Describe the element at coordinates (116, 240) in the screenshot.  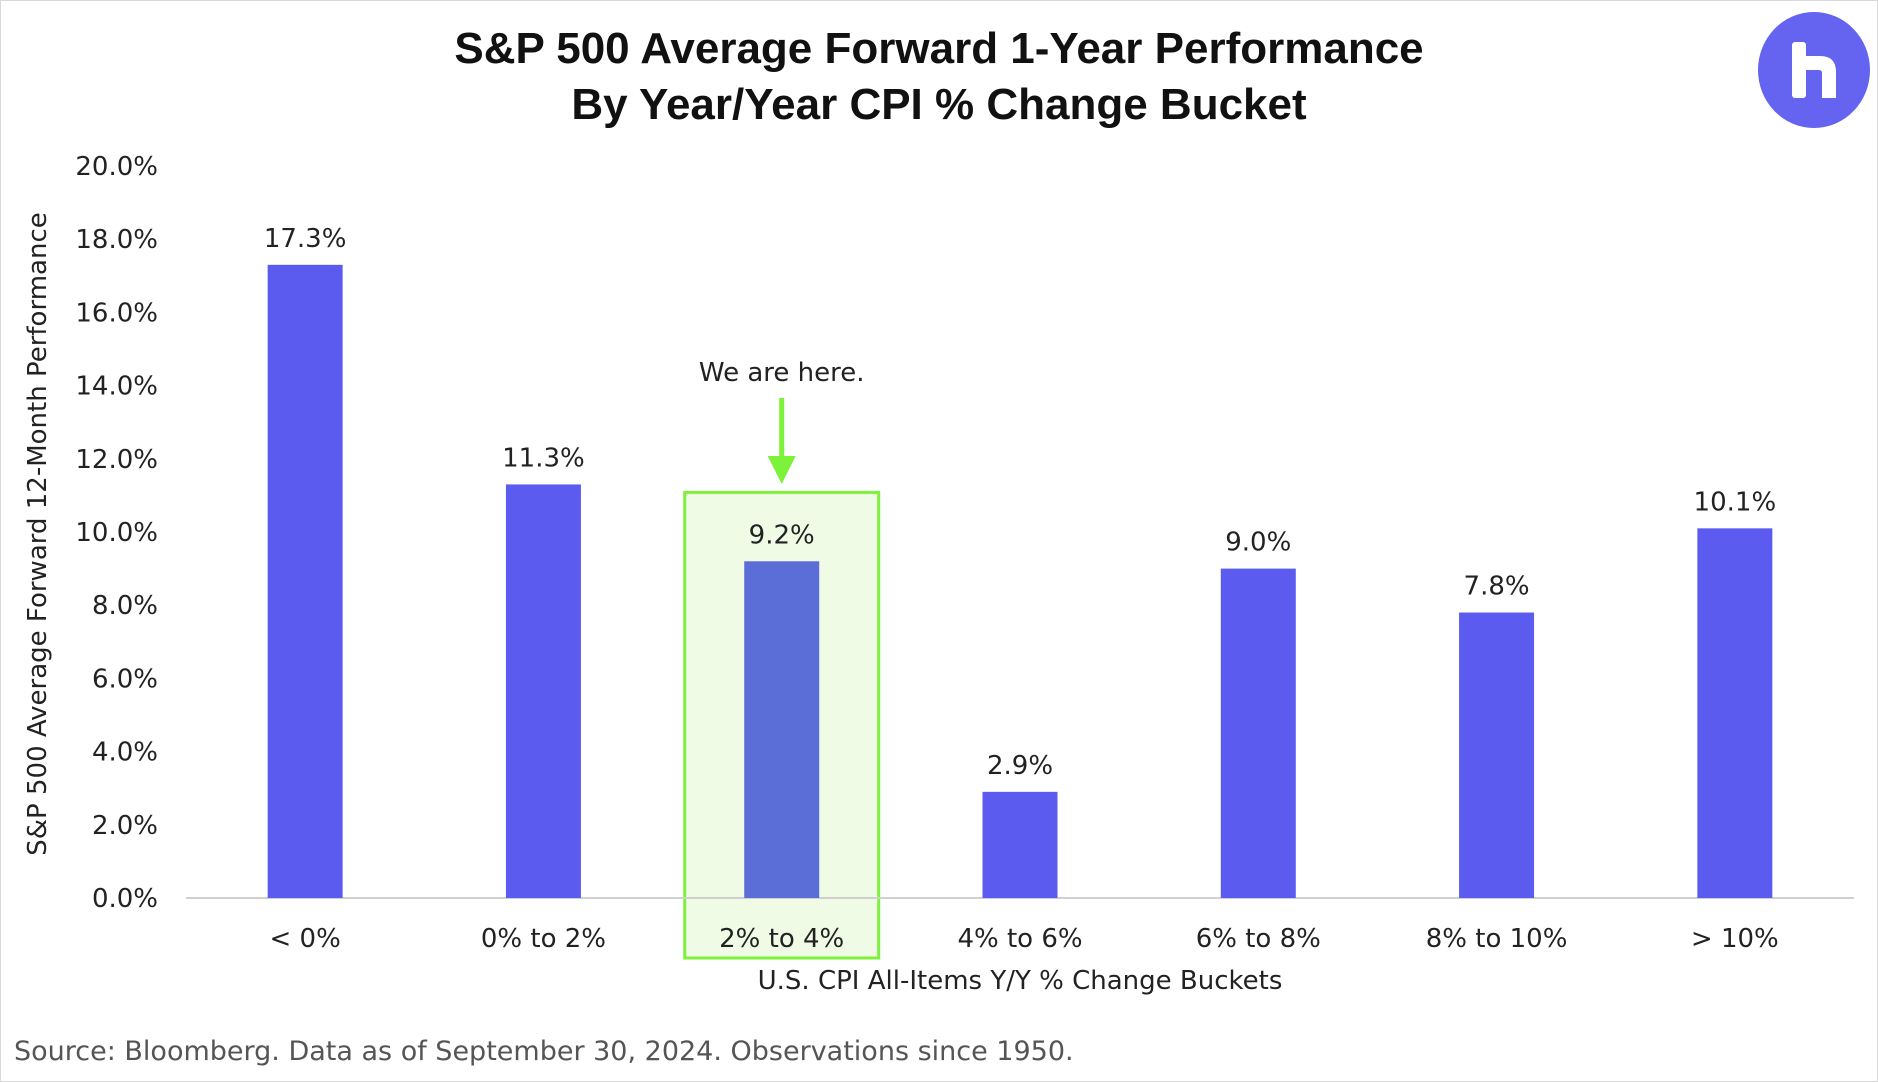
I see `y-tick-label: 18.0%` at that location.